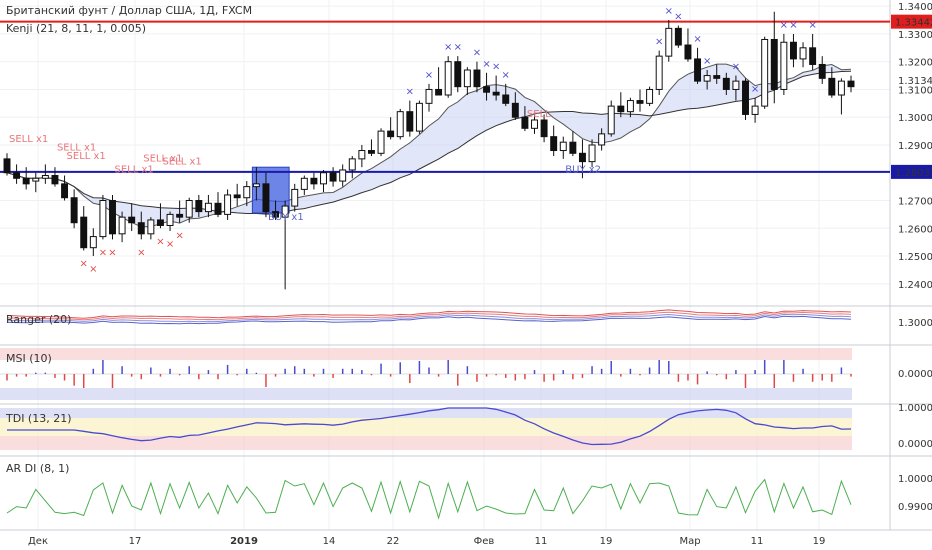 The width and height of the screenshot is (932, 550). Describe the element at coordinates (38, 319) in the screenshot. I see `panel-label-ranger: Ranger (20)` at that location.